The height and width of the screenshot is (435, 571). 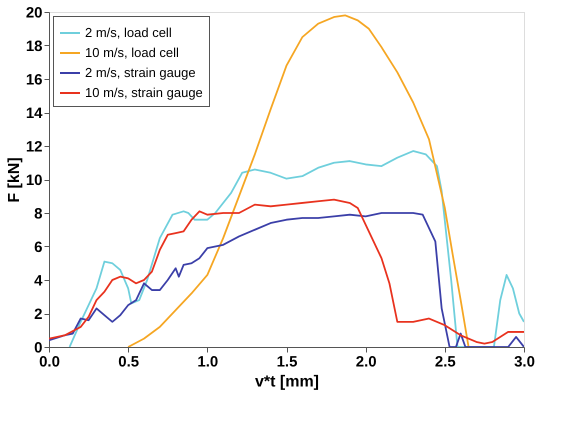 I want to click on legend-label: 2 m/s, strain gauge, so click(x=140, y=72).